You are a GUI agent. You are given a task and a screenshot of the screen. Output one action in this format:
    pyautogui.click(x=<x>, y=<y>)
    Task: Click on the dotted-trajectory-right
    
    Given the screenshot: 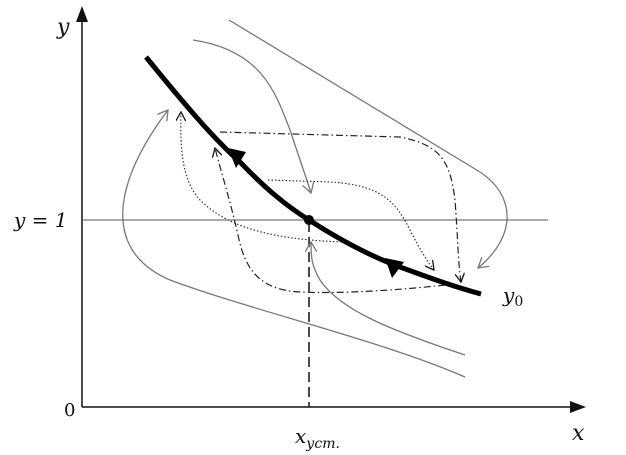 What is the action you would take?
    pyautogui.click(x=350, y=224)
    